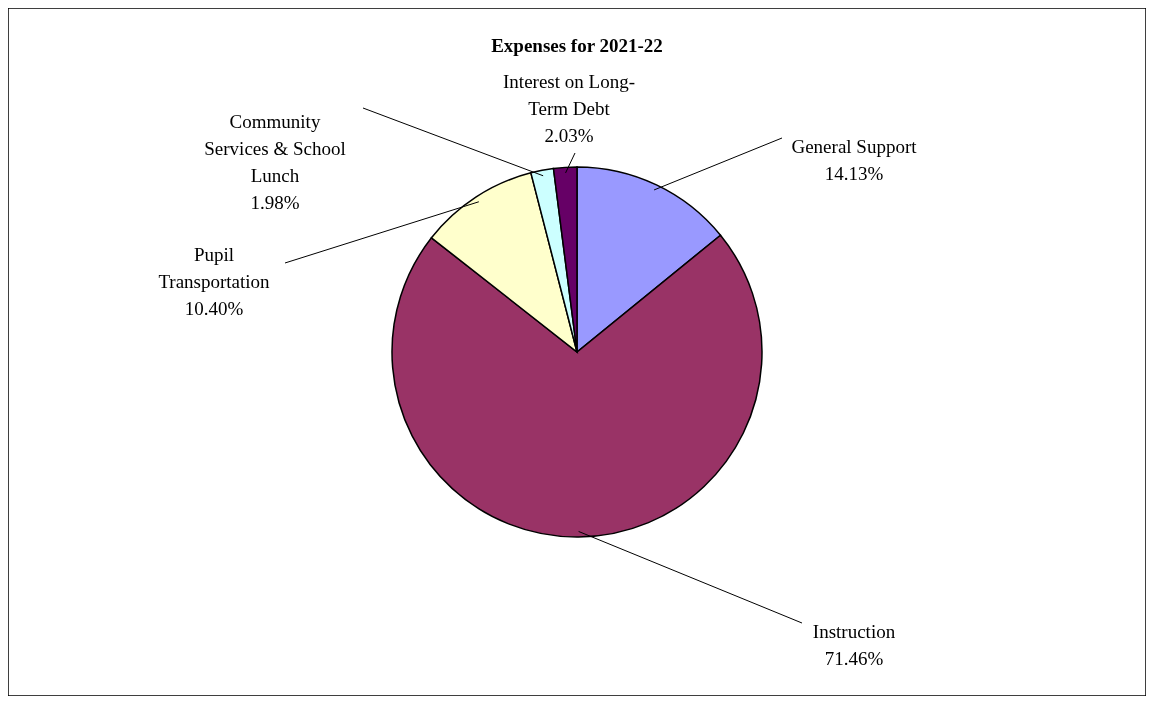 This screenshot has width=1154, height=704. What do you see at coordinates (854, 146) in the screenshot?
I see `slice-label: General Support` at bounding box center [854, 146].